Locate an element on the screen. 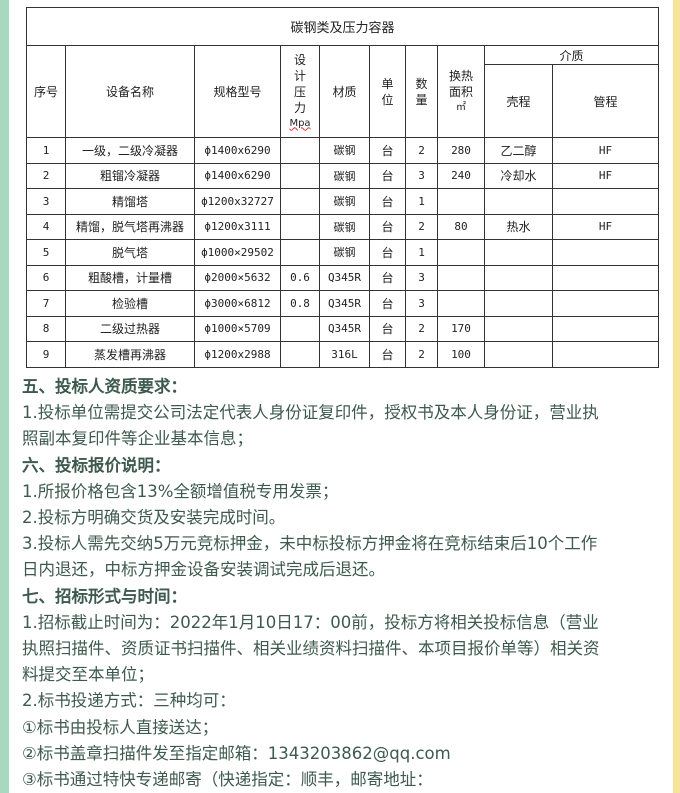 The height and width of the screenshot is (793, 680). cell-pressure: 0.8 is located at coordinates (300, 303).